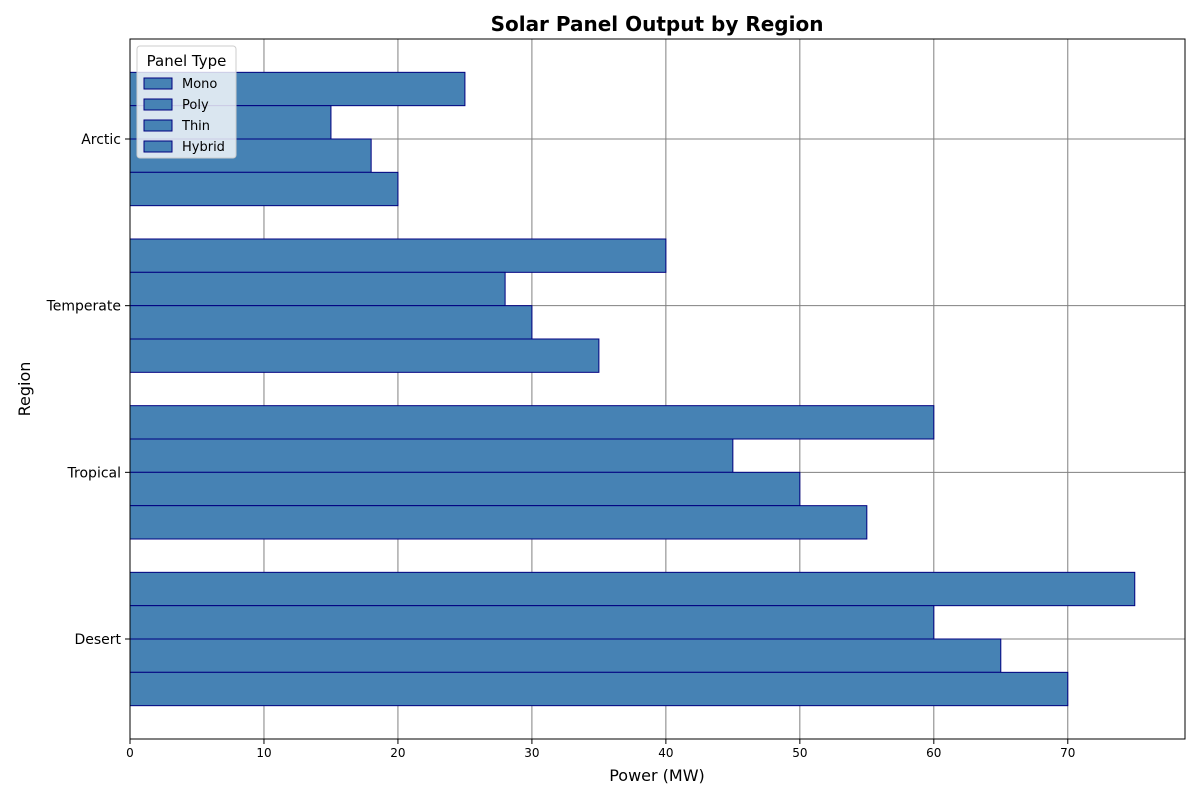 The image size is (1200, 800). Describe the element at coordinates (263, 753) in the screenshot. I see `x-tick-label: 10` at that location.